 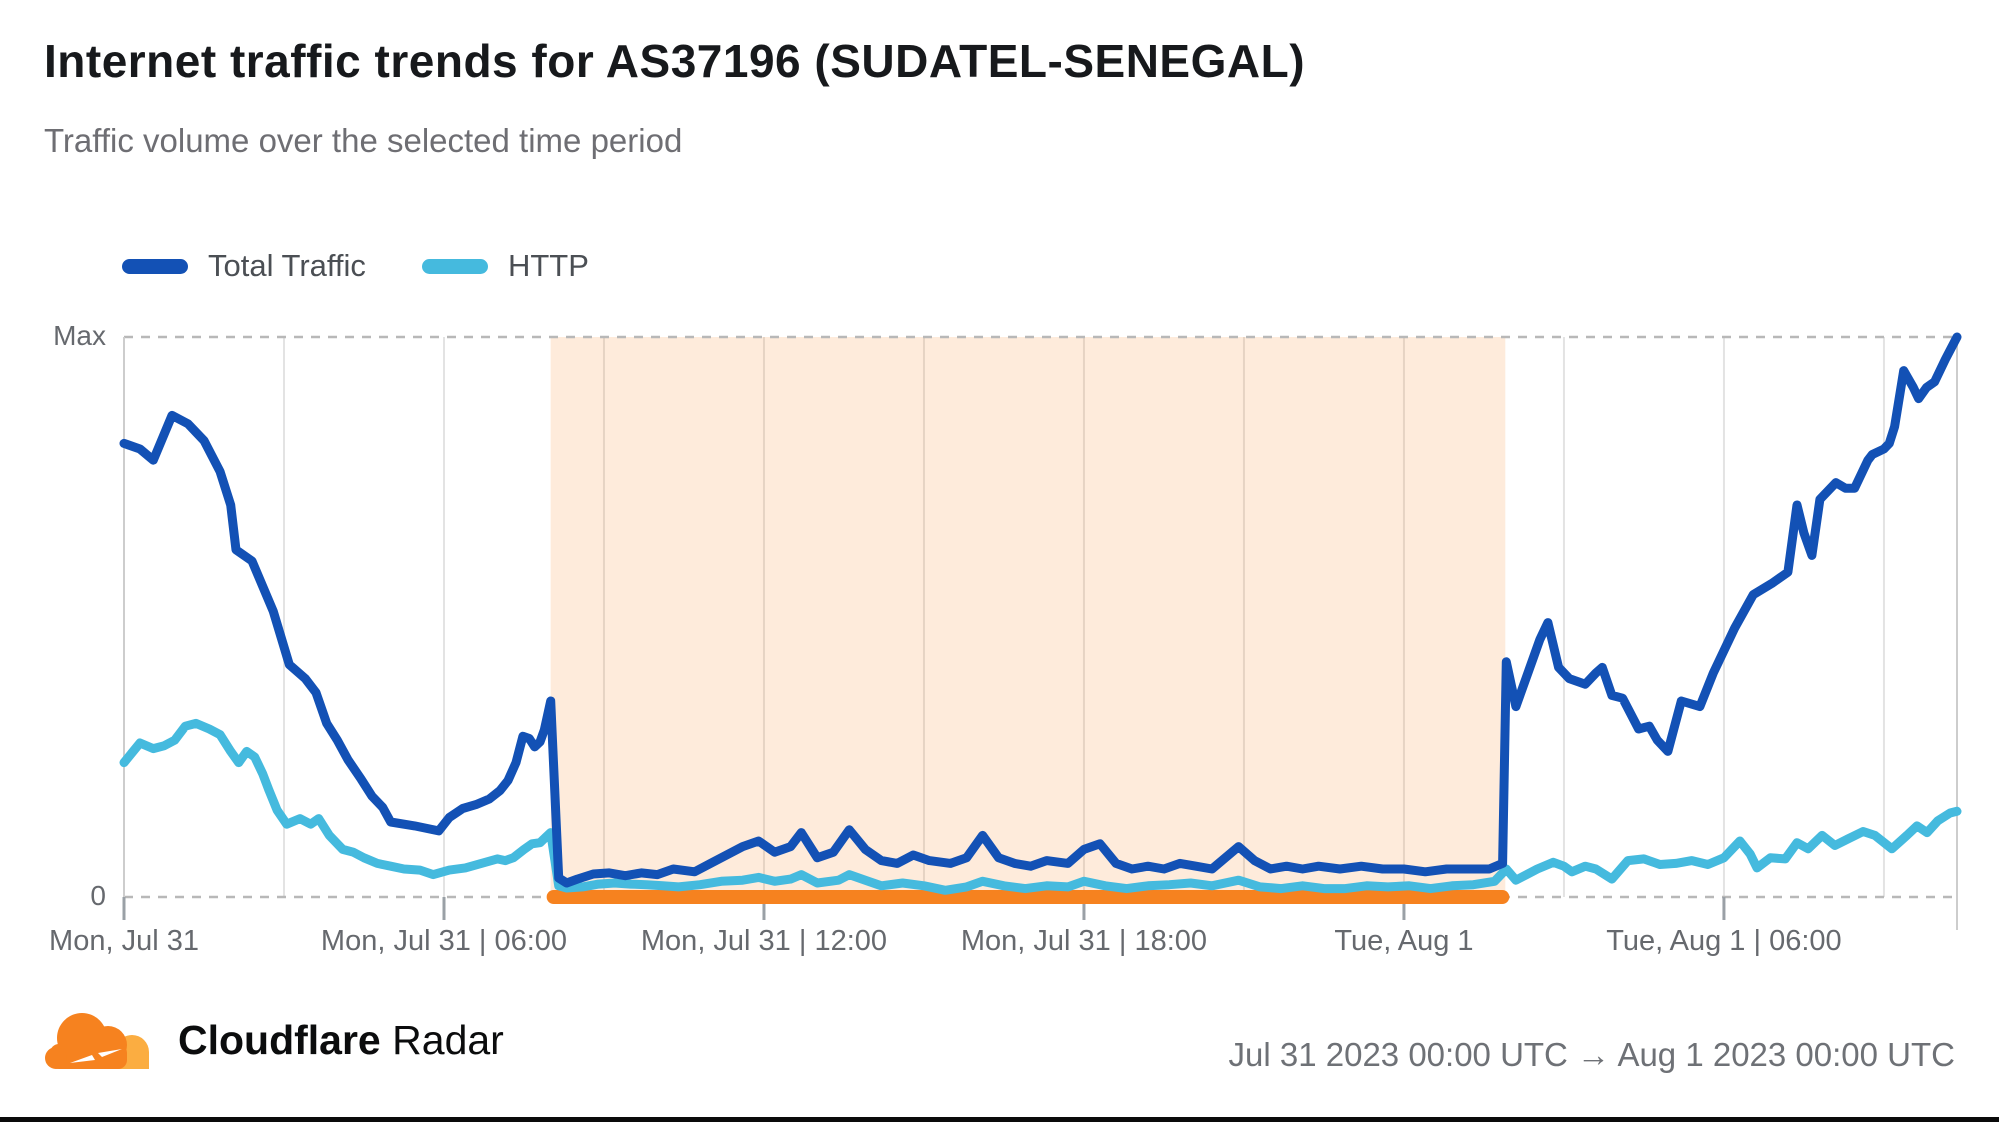 I want to click on legend-item-total-traffic: Total Traffic, so click(x=244, y=266).